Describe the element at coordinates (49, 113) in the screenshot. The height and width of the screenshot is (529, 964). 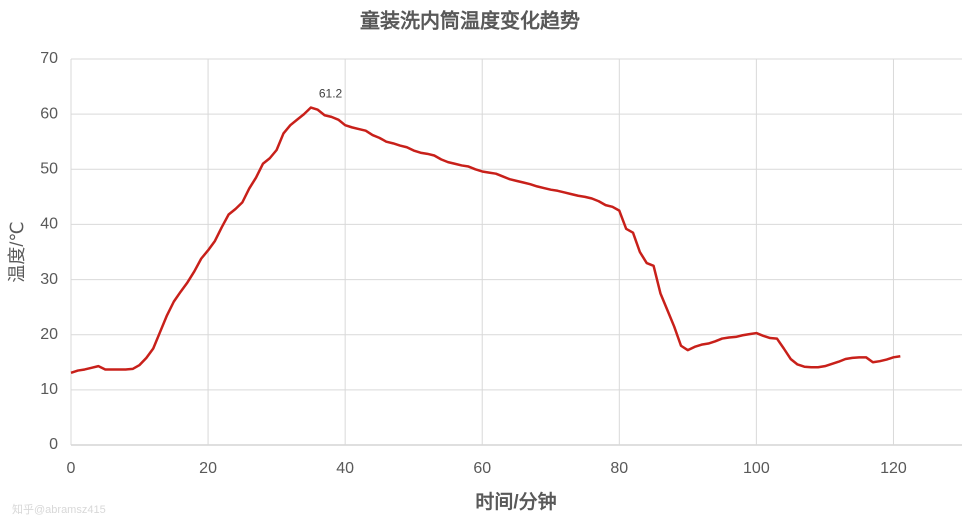
I see `y-tick-label: 60` at that location.